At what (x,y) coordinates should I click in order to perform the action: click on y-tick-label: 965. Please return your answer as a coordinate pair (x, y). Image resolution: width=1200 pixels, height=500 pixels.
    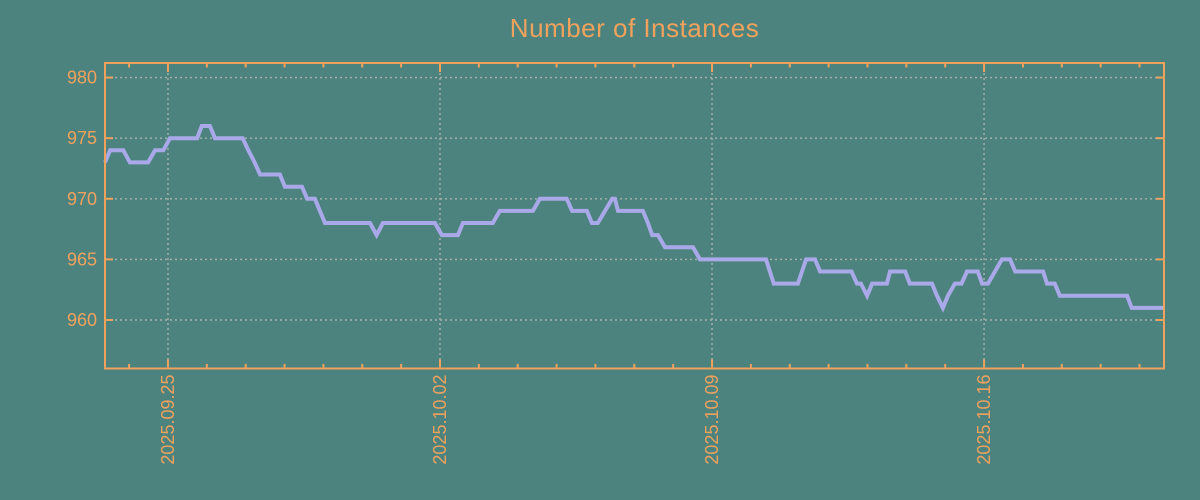
    Looking at the image, I should click on (82, 259).